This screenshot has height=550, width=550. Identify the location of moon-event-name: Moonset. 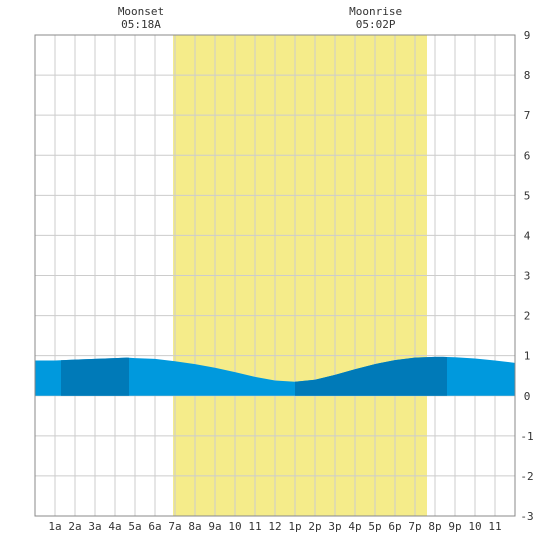
(141, 11).